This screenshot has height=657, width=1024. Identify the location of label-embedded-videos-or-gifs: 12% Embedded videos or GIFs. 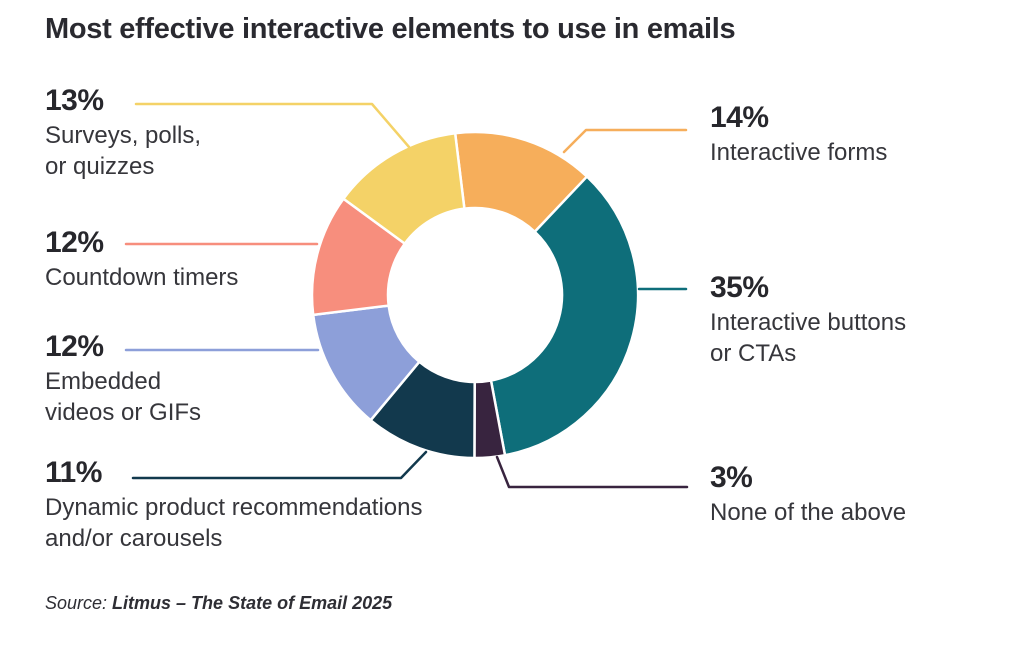
(123, 379).